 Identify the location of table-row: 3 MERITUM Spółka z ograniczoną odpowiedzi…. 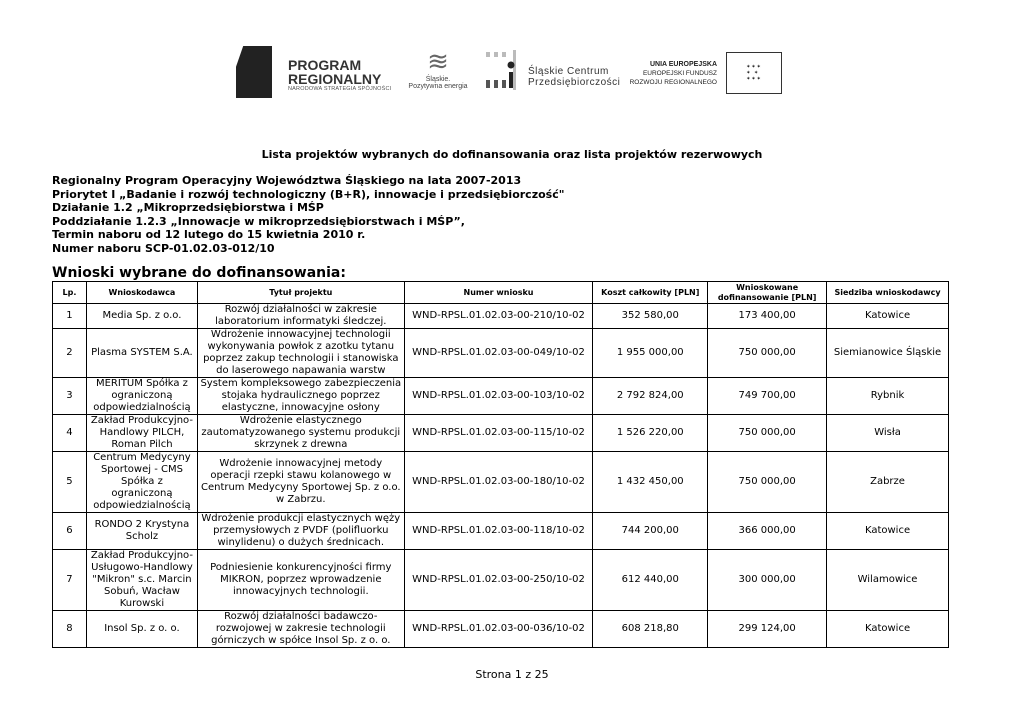
(500, 396).